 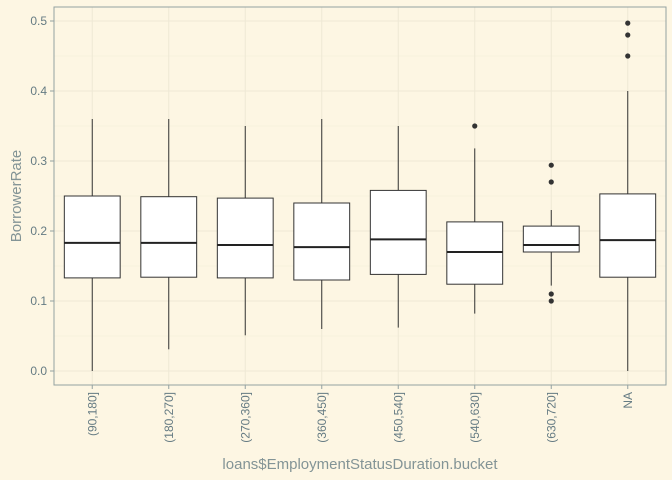 What do you see at coordinates (38, 161) in the screenshot?
I see `y-tick-label: 0.3` at bounding box center [38, 161].